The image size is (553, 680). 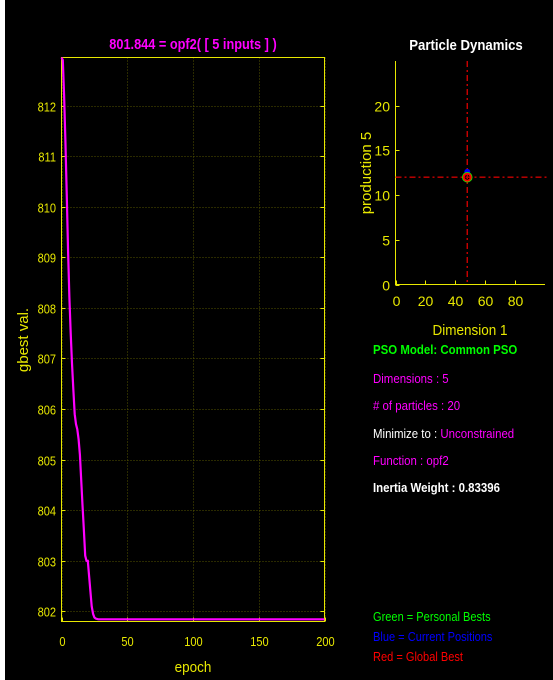 What do you see at coordinates (192, 43) in the screenshot?
I see `convergence-chart-title: 801.844 = opf2( [ 5 inputs ] )` at bounding box center [192, 43].